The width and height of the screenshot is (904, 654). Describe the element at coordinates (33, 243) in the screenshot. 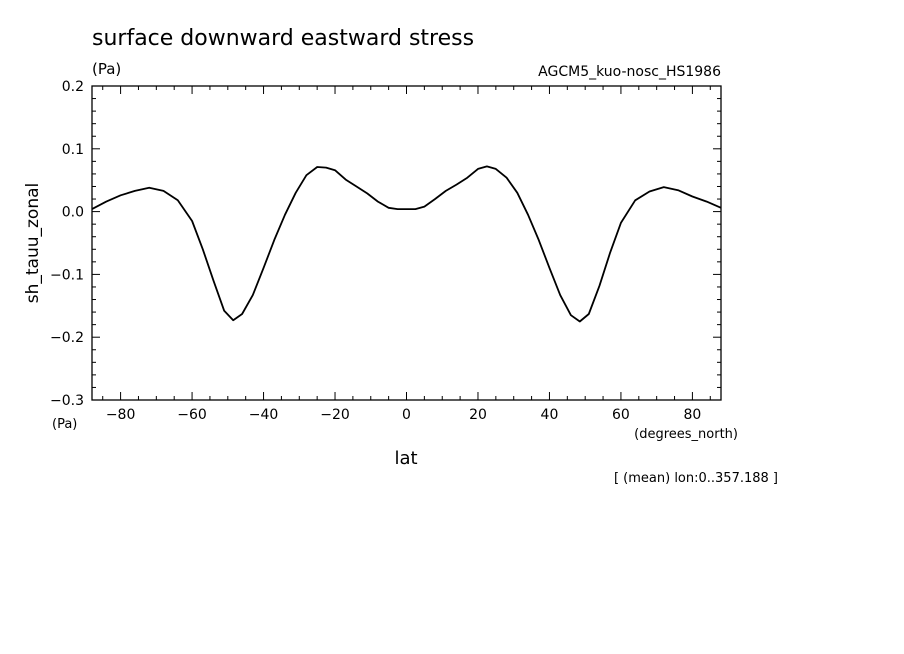

I see `y-axis-label: sh_tauu_zonal` at that location.